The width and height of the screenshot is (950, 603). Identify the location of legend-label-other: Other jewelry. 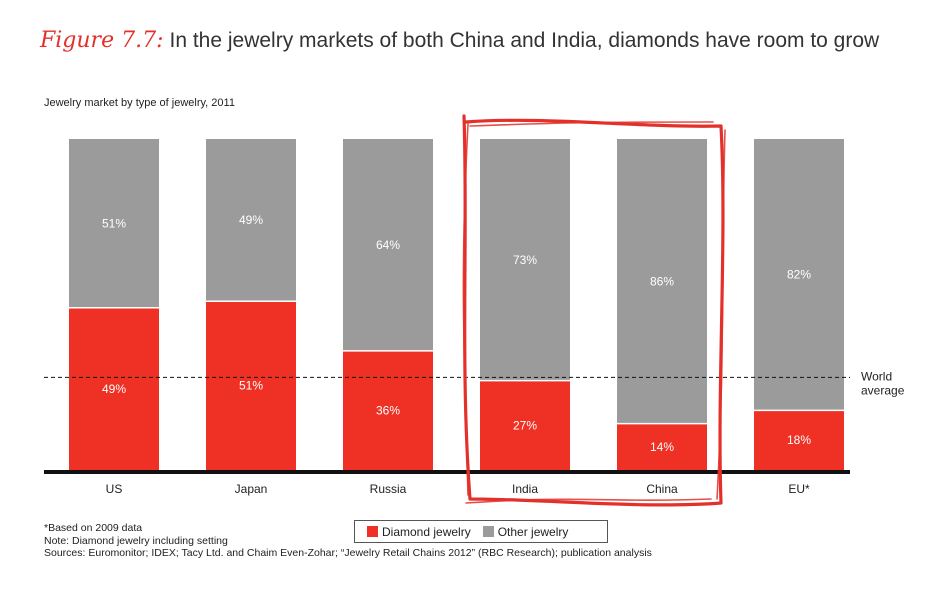
(533, 531).